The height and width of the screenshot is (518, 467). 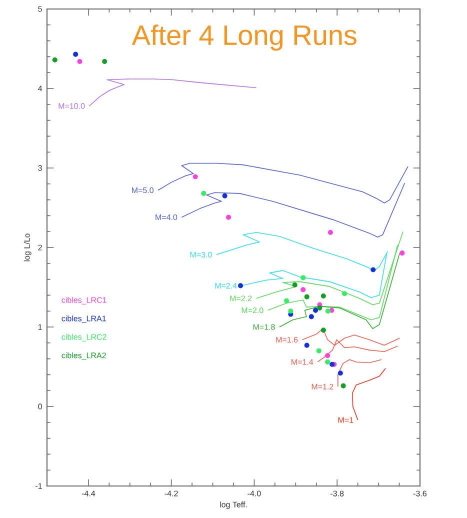 What do you see at coordinates (40, 89) in the screenshot?
I see `y-tick-label: 4` at bounding box center [40, 89].